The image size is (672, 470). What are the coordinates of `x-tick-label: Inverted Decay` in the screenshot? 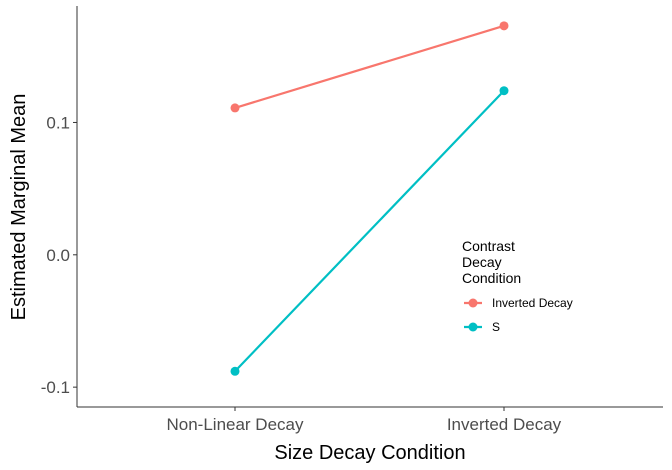 It's located at (504, 424).